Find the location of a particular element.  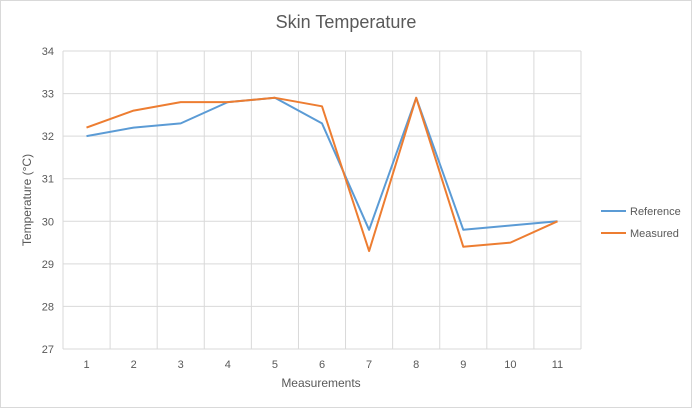

x-tick-label: 9 is located at coordinates (463, 365).